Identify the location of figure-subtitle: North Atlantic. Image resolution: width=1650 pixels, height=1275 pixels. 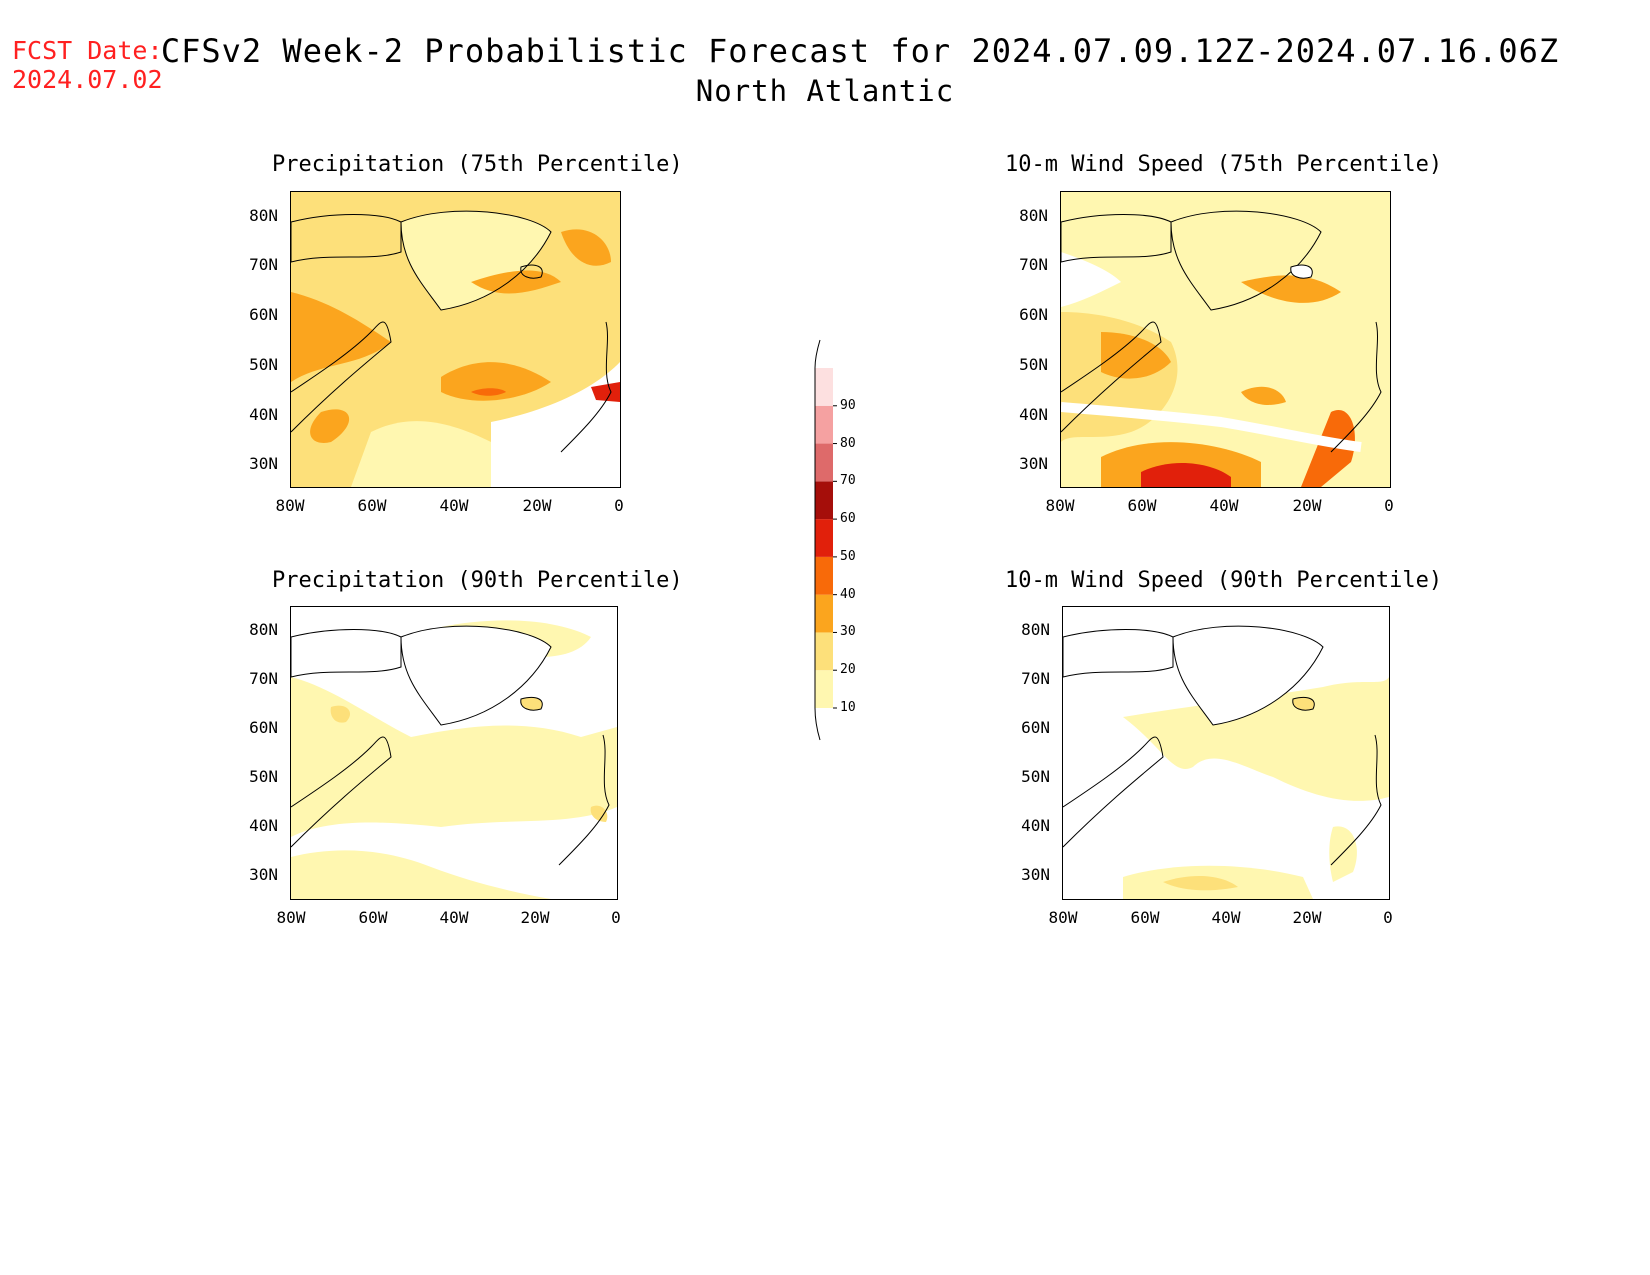
(825, 91).